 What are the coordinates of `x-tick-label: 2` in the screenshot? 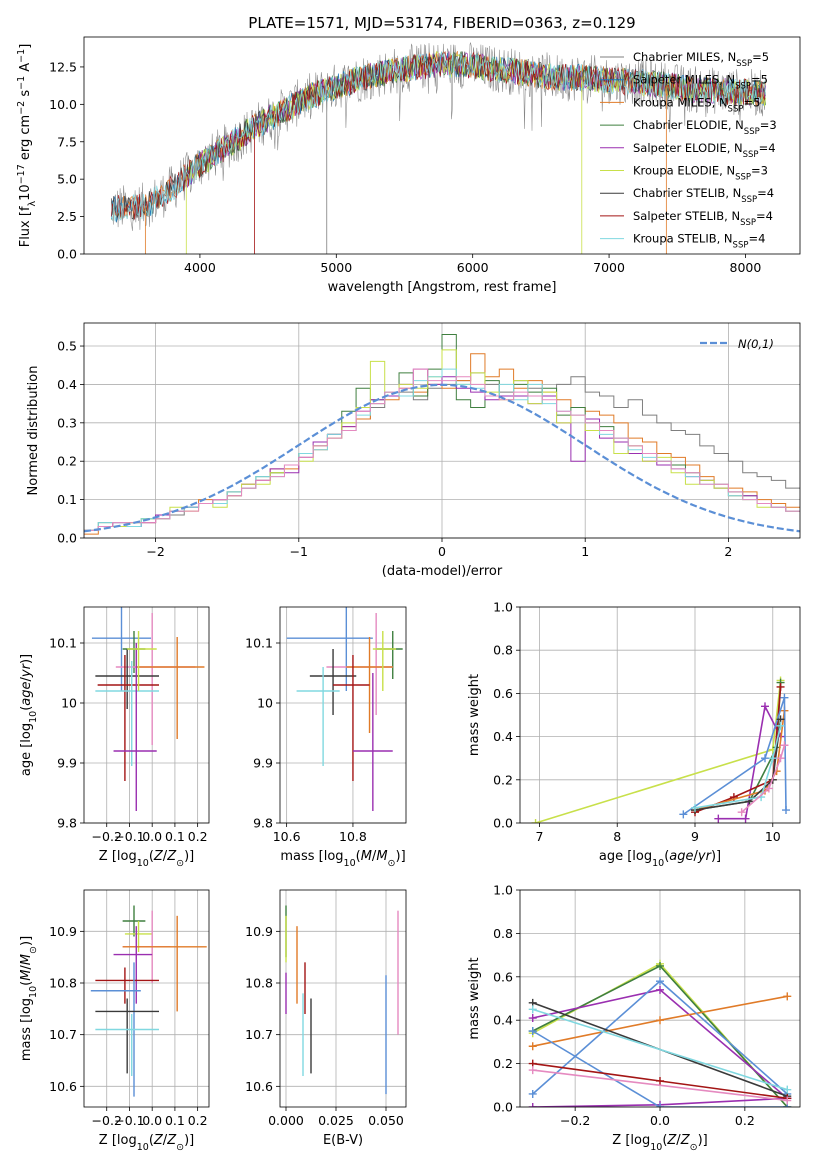 It's located at (728, 551).